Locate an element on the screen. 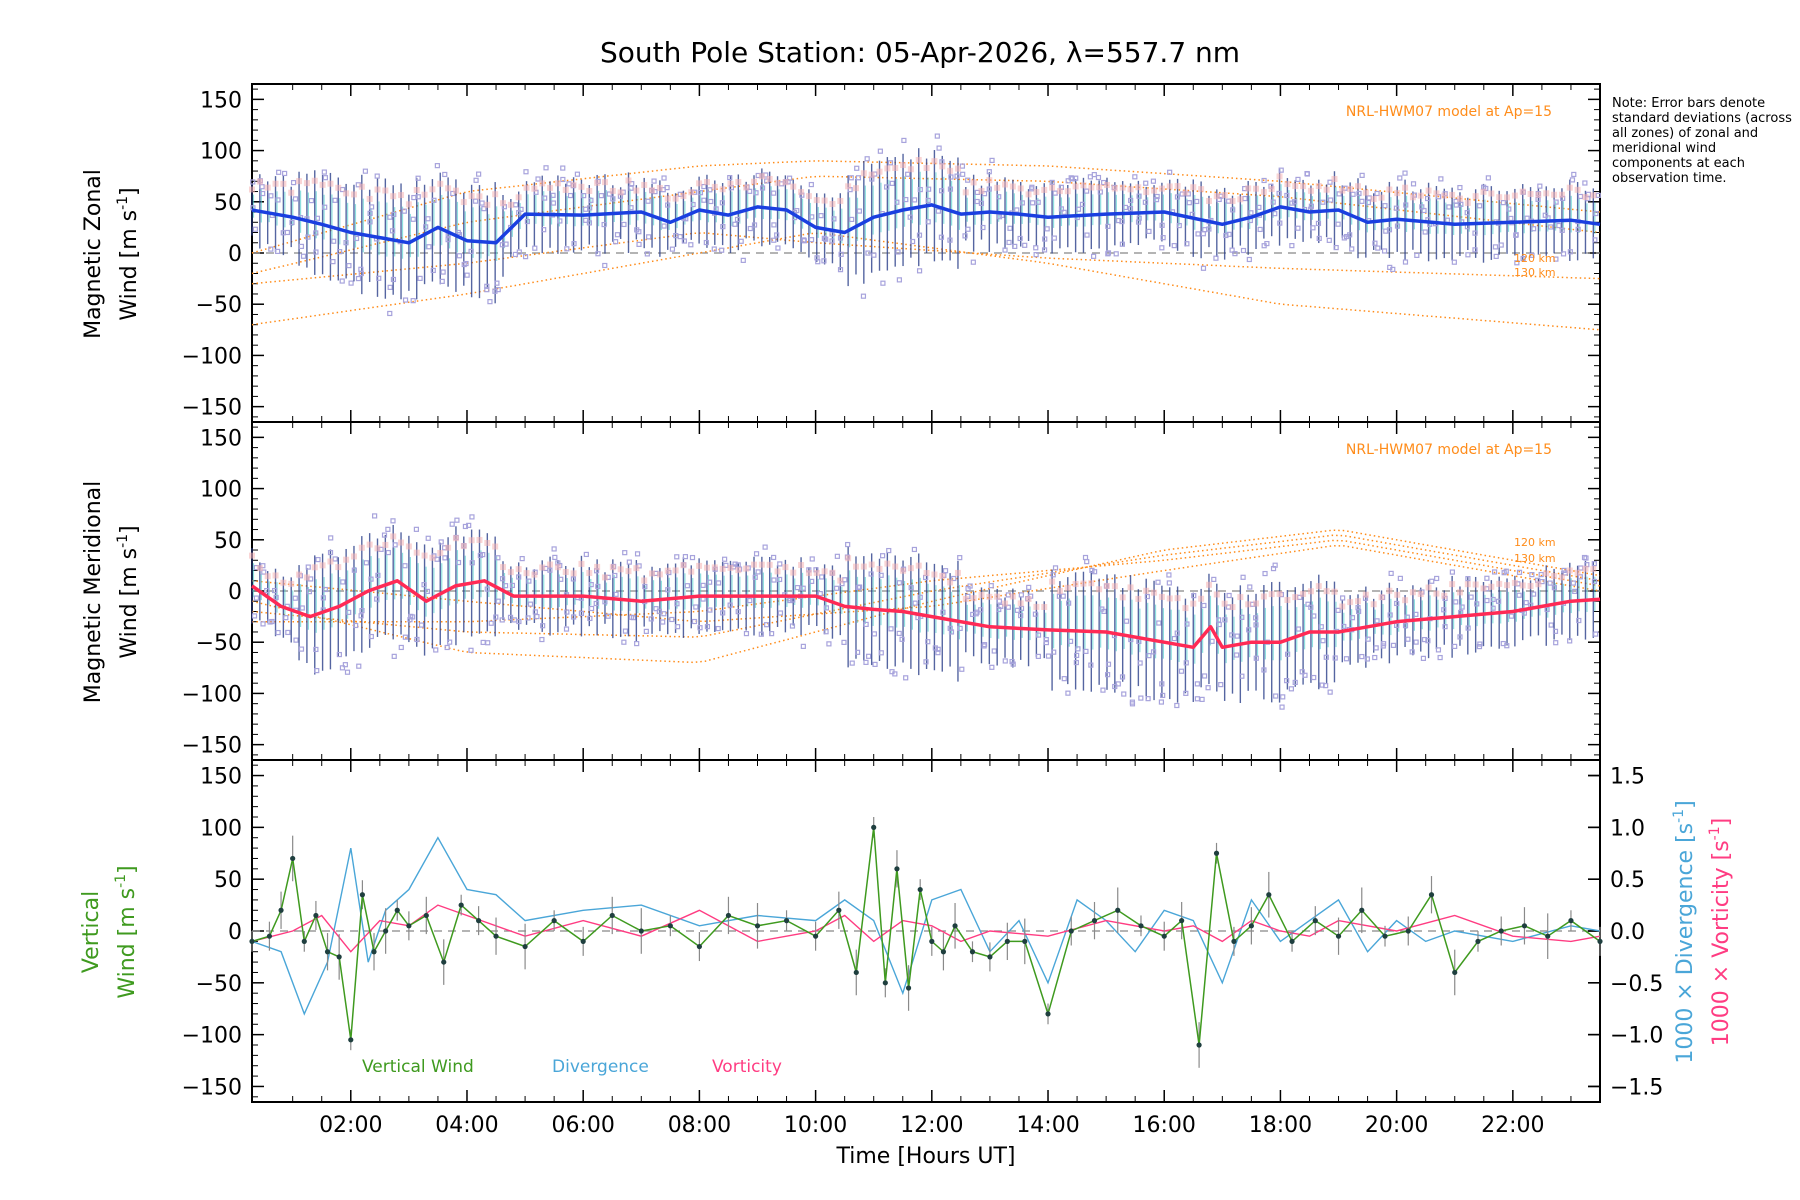 This screenshot has width=1800, height=1200. vertical-ylabel: Vertical Wind [m s-1] is located at coordinates (109, 931).